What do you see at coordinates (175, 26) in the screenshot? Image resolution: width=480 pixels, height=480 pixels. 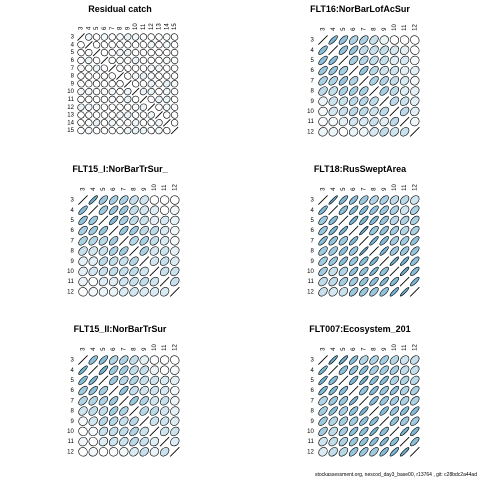 I see `column-age-label: 15` at bounding box center [175, 26].